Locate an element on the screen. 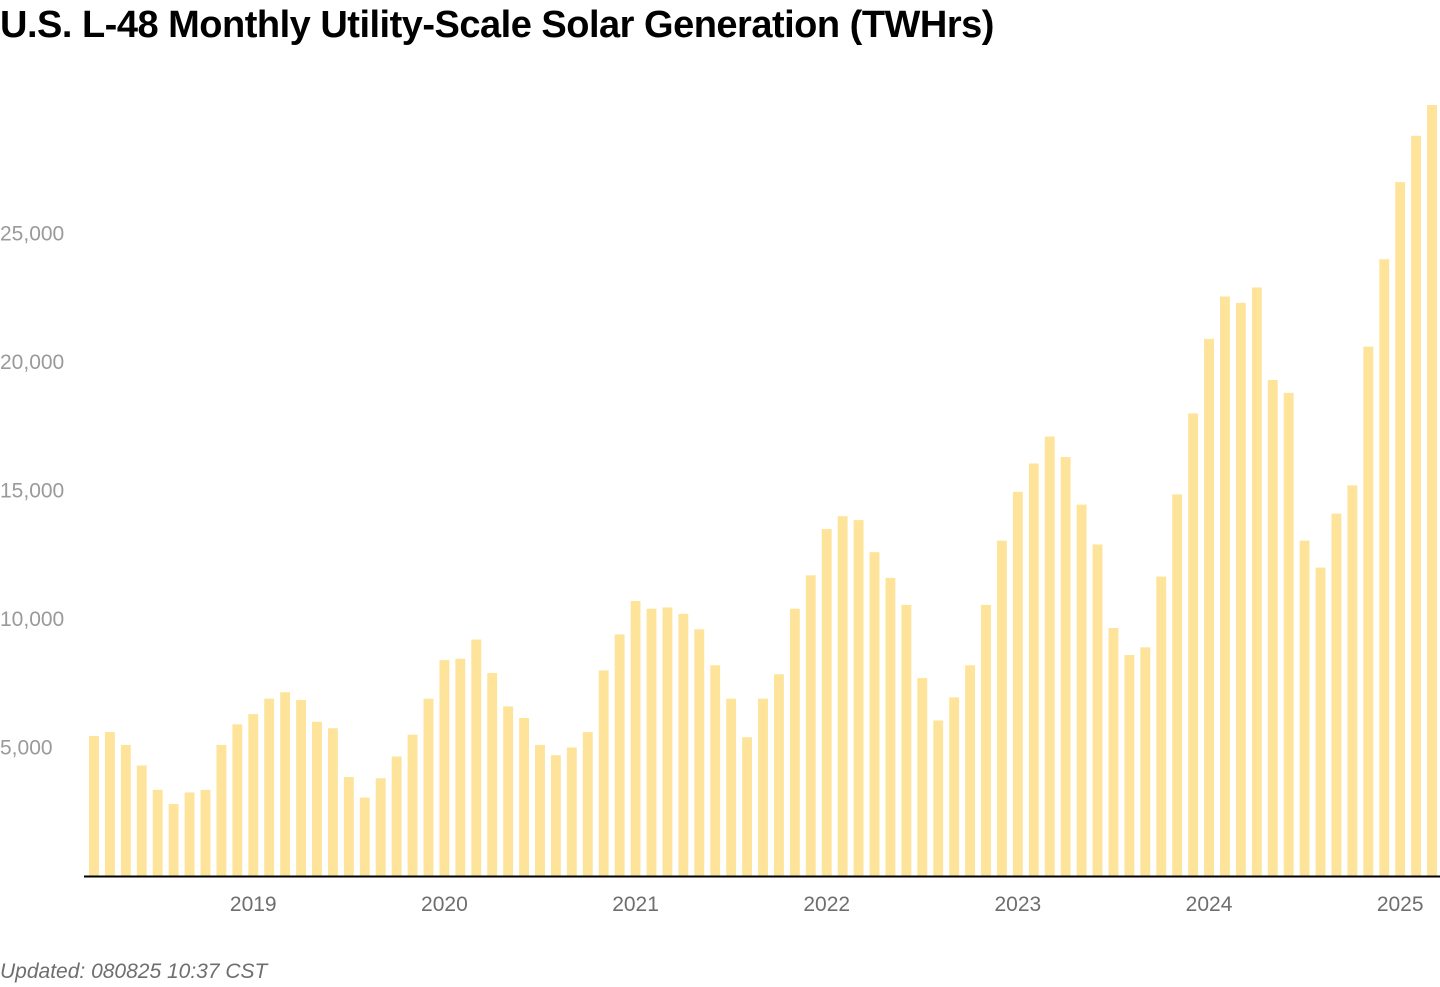 This screenshot has width=1440, height=987. x-axis-ticks: 2019 2020 2021 2022 2023 2024 2025 is located at coordinates (827, 904).